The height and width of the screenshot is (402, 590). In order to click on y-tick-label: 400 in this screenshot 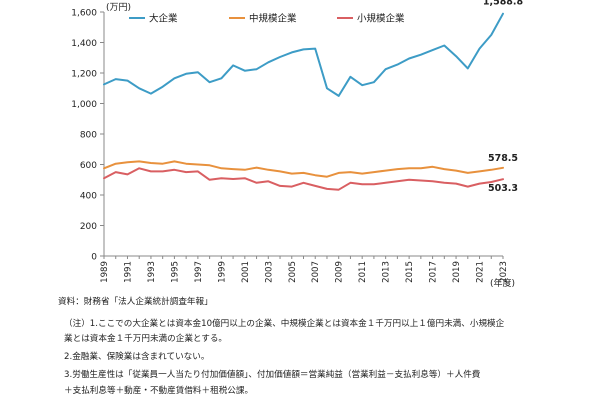, I will do `click(88, 197)`.